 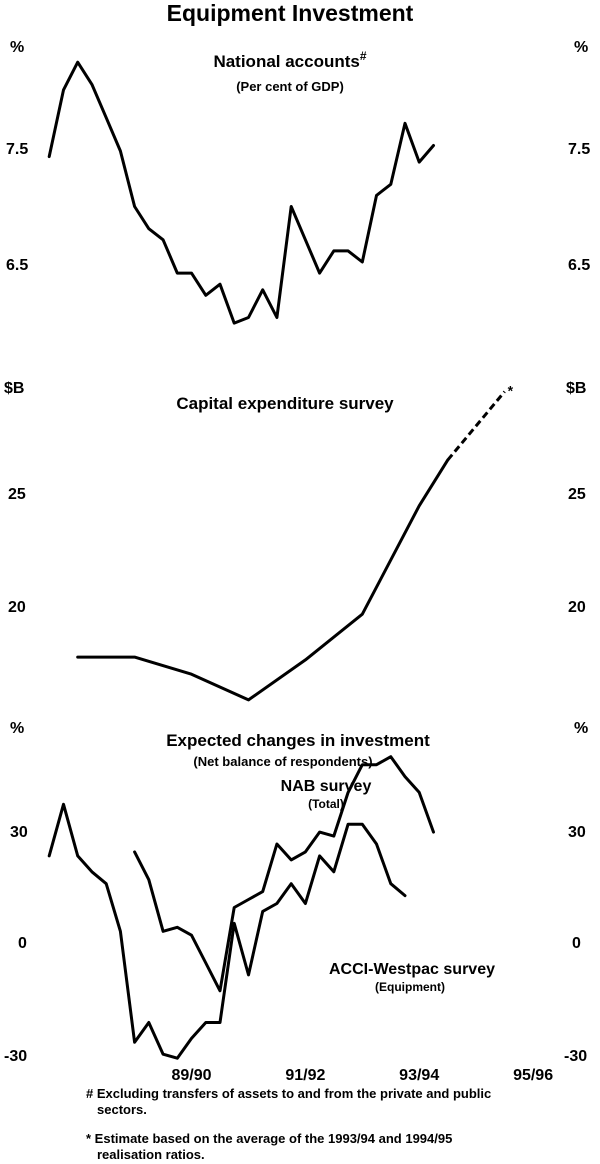 I want to click on national-accounts-title: National accounts#, so click(x=289, y=60).